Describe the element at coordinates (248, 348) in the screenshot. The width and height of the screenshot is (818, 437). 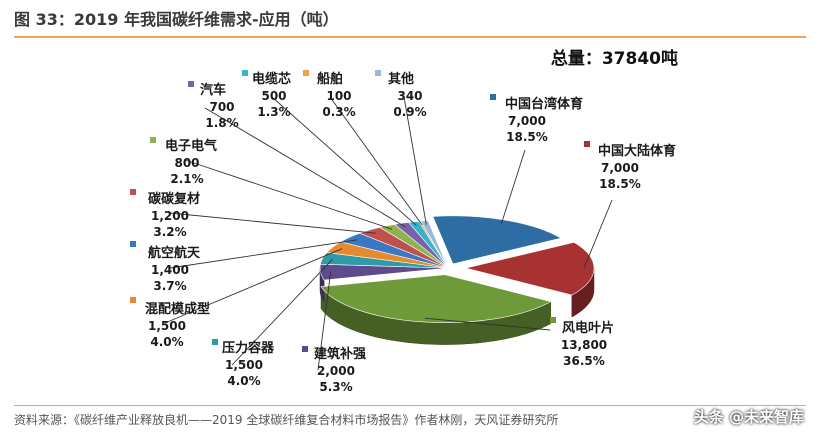
I see `slice-label: 压力容器` at that location.